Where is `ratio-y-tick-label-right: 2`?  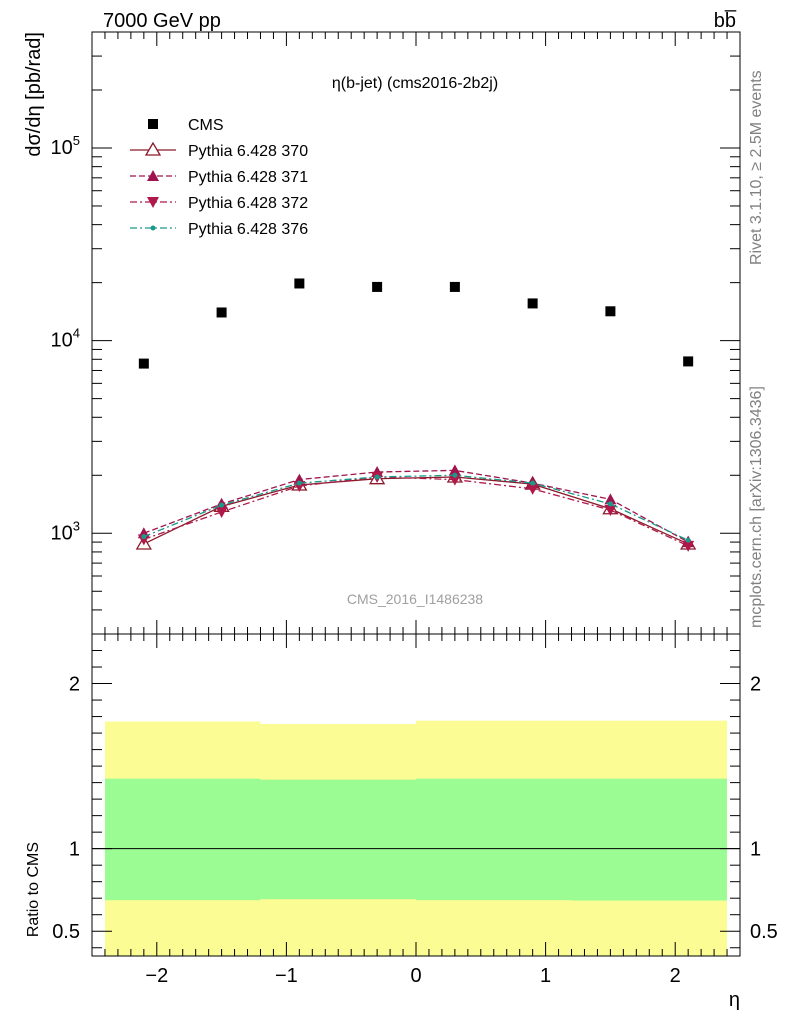 ratio-y-tick-label-right: 2 is located at coordinates (755, 685).